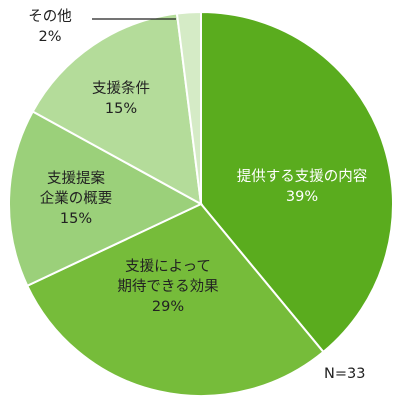  I want to click on slice-value-2: 15%, so click(76, 219).